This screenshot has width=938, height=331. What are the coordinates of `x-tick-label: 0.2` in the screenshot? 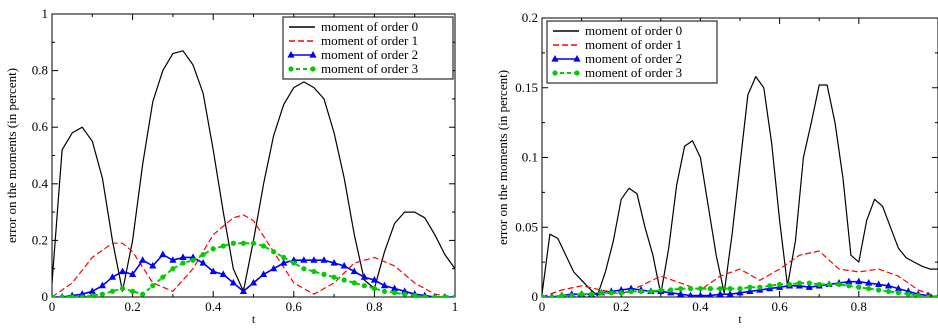 It's located at (132, 306).